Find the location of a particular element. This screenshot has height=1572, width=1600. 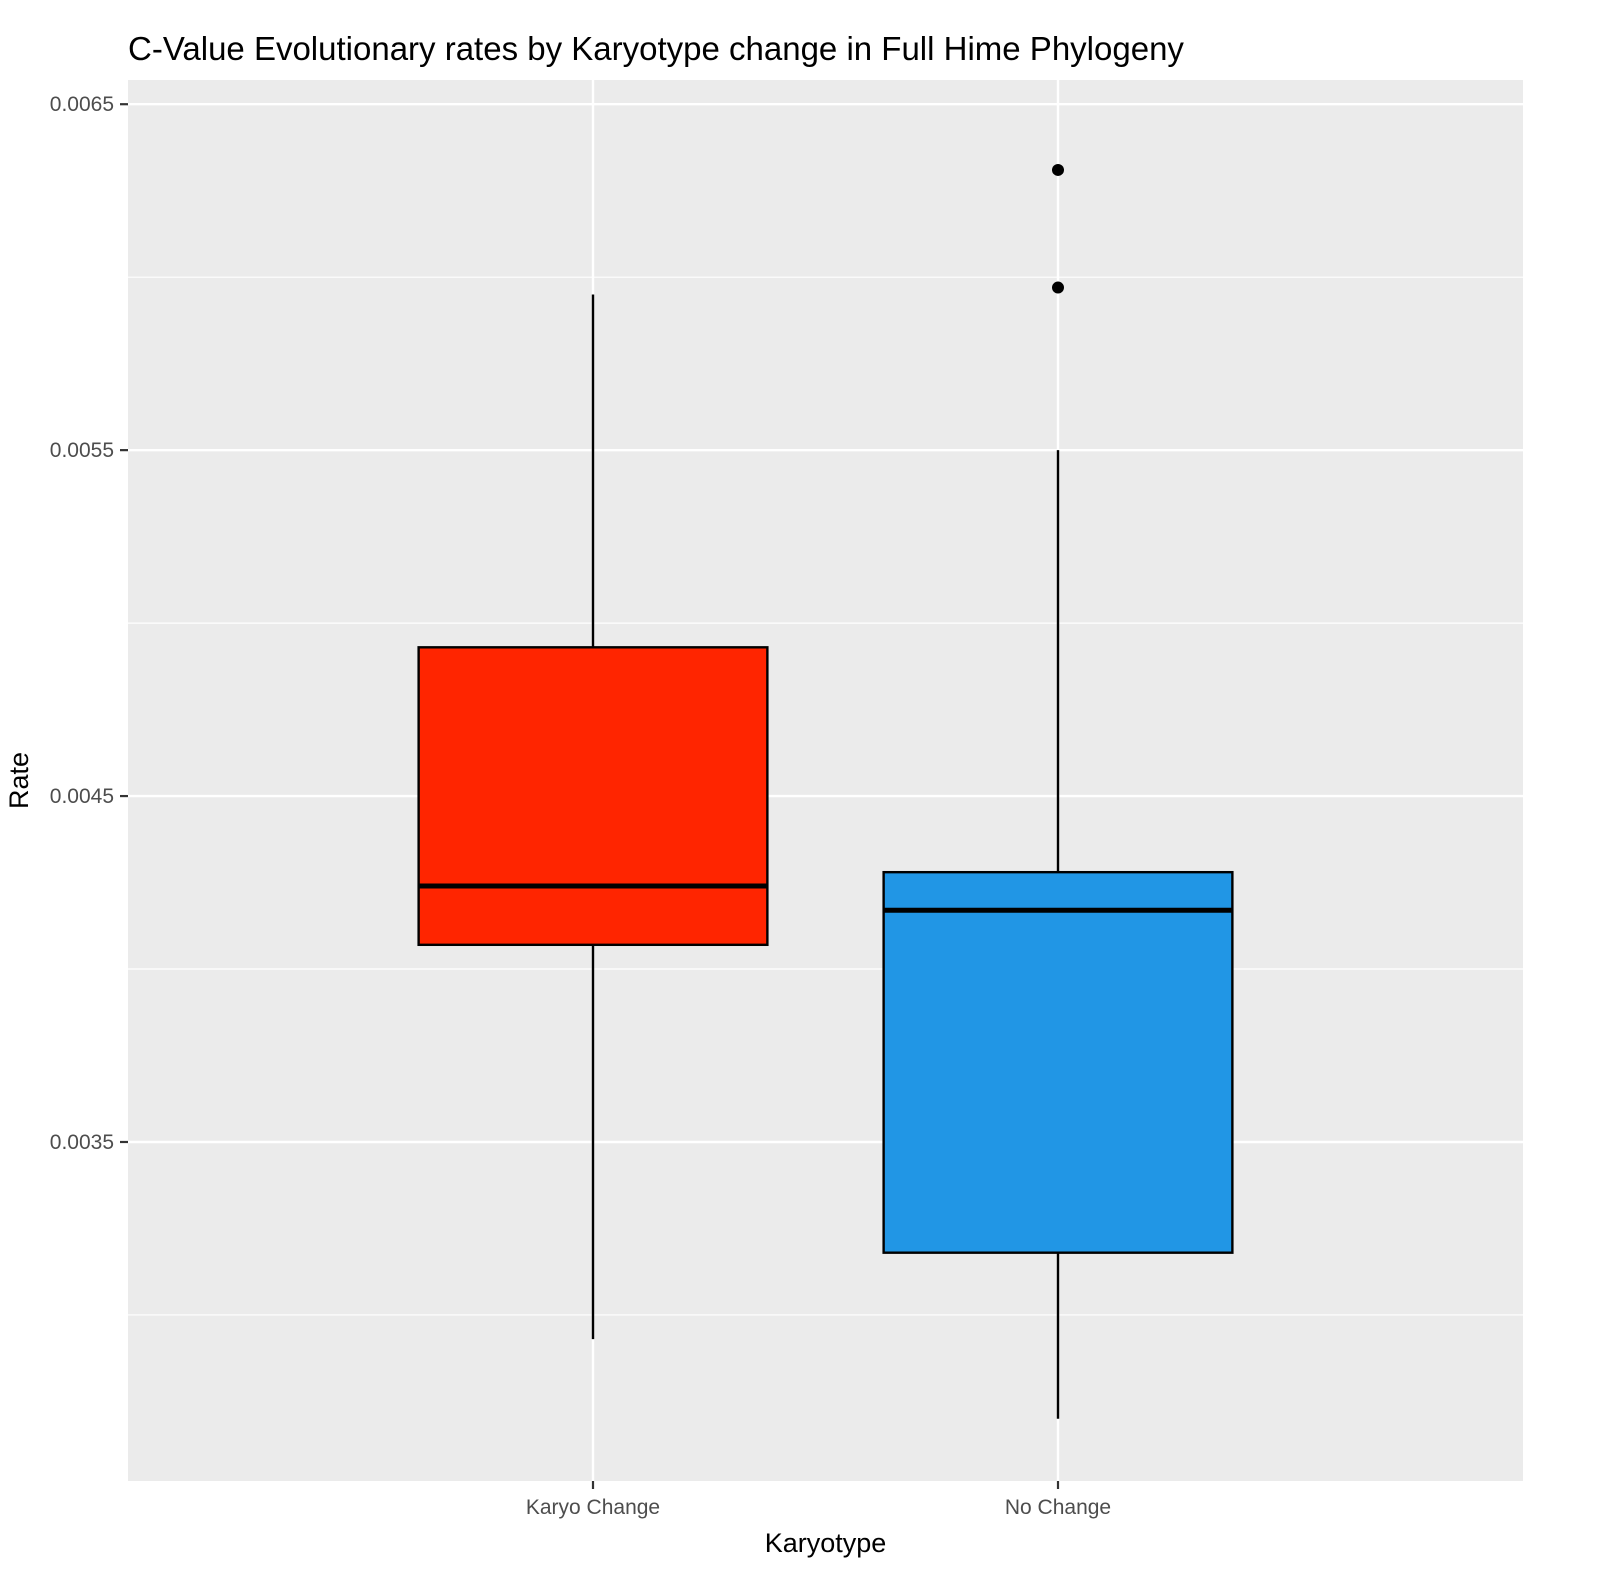

y-tick-label: 0.0045 is located at coordinates (82, 796).